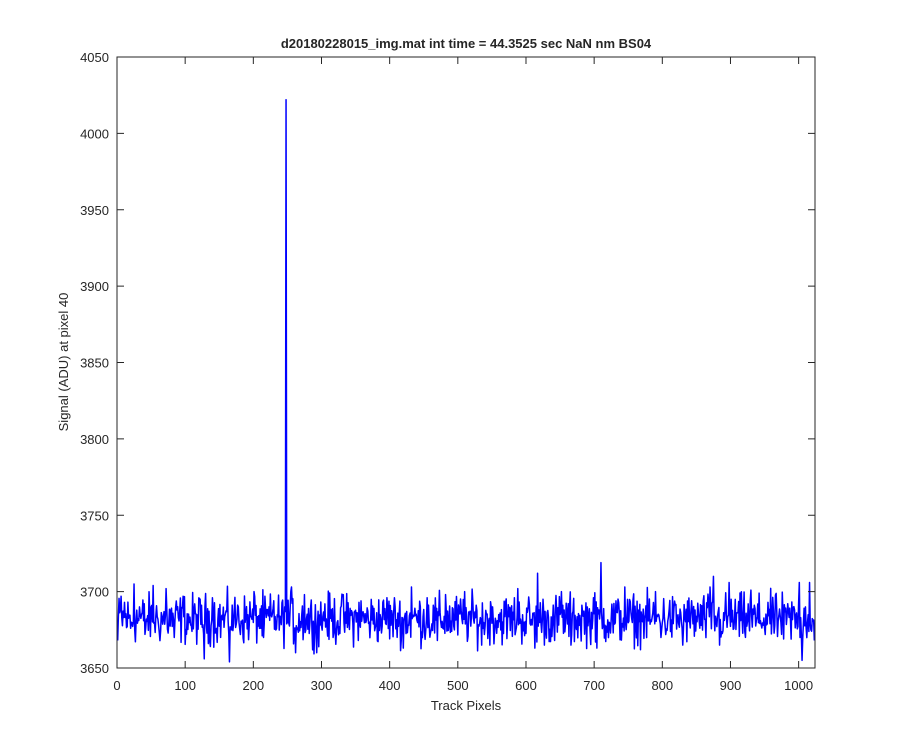 This screenshot has width=900, height=750. Describe the element at coordinates (458, 685) in the screenshot. I see `x-tick-label: 500` at that location.